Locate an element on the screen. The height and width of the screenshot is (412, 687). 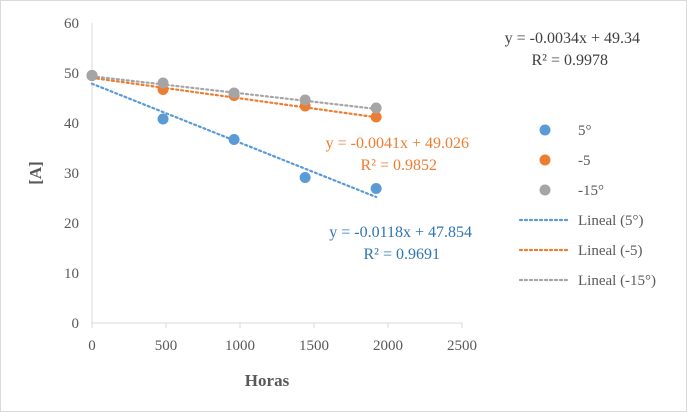
y-tick-label: 10 is located at coordinates (71, 274).